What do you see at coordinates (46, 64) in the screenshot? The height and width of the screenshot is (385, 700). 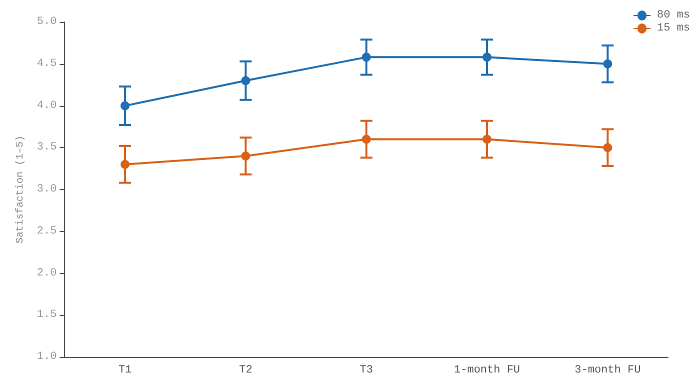 I see `y-tick-label: 4.5` at bounding box center [46, 64].